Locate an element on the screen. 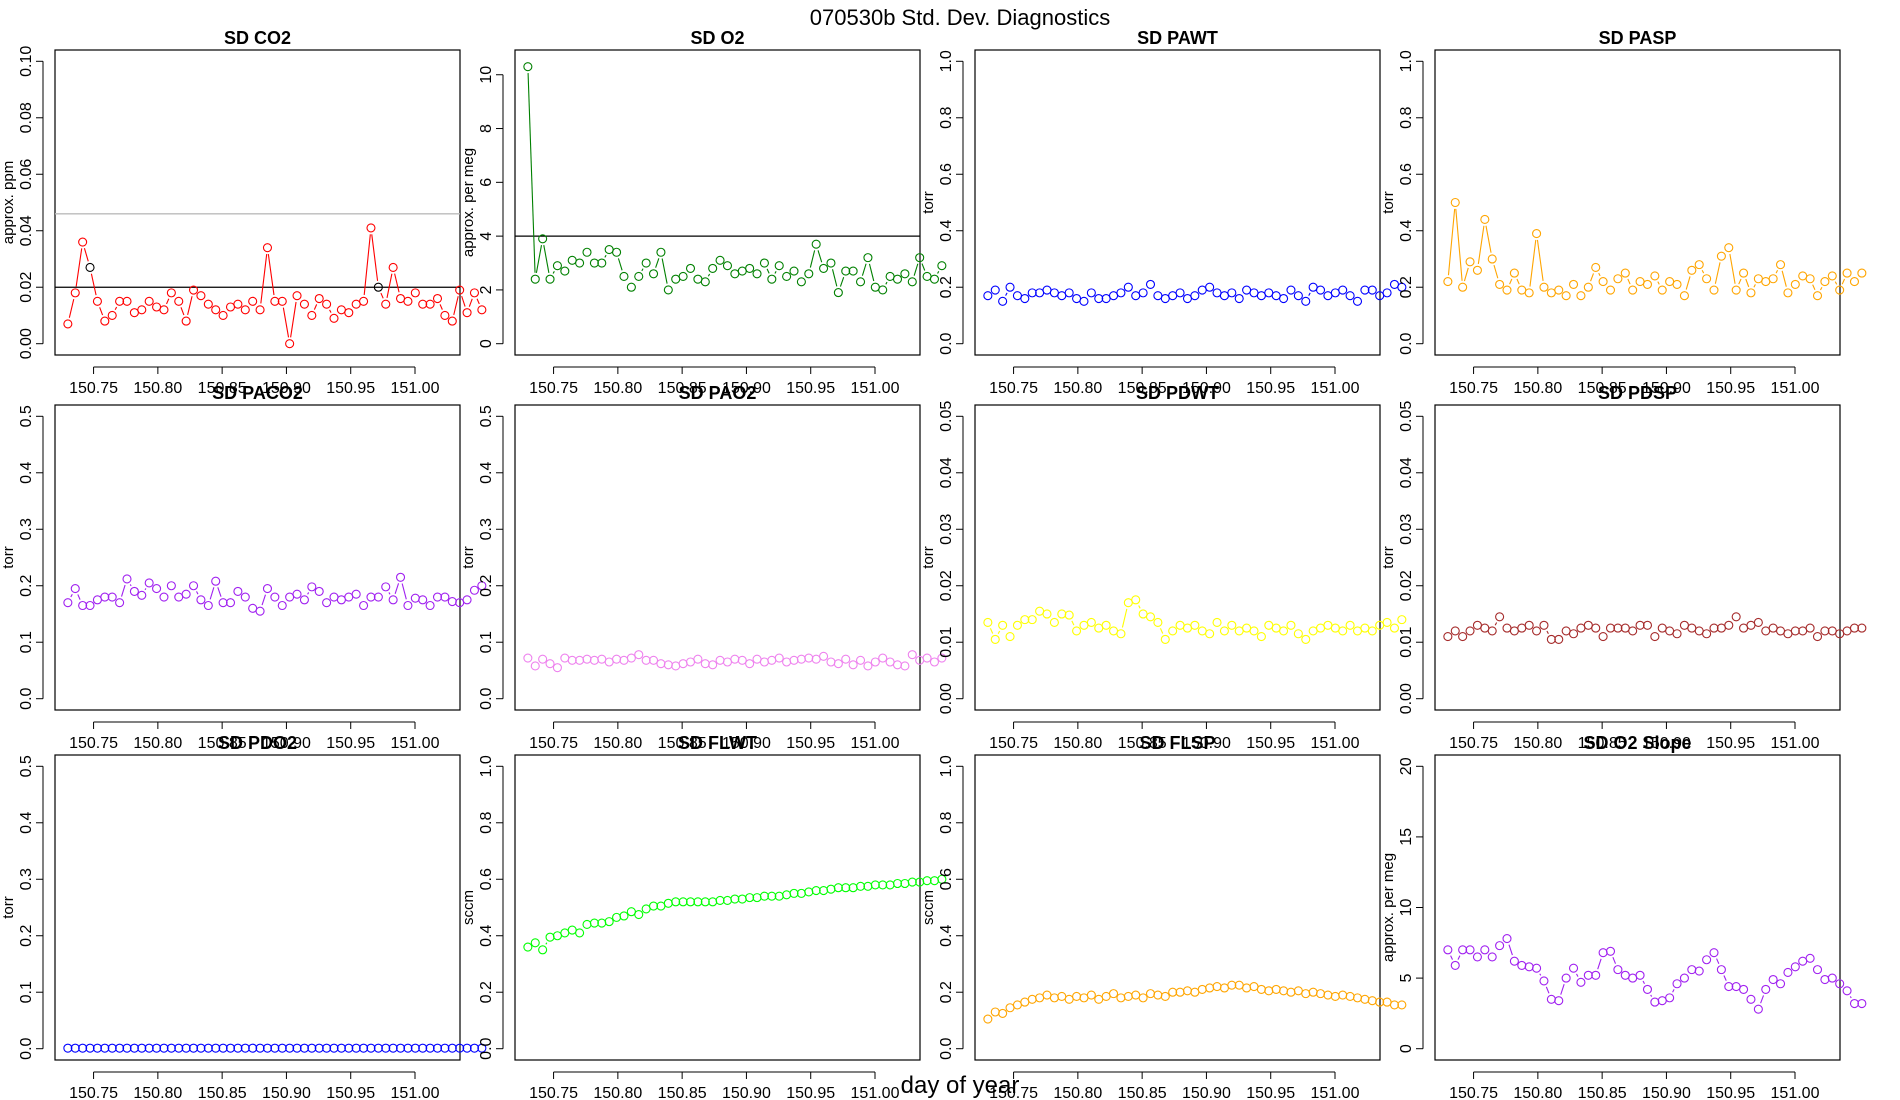 Image resolution: width=1900 pixels, height=1100 pixels. y-tick-label: 0.03 is located at coordinates (946, 529).